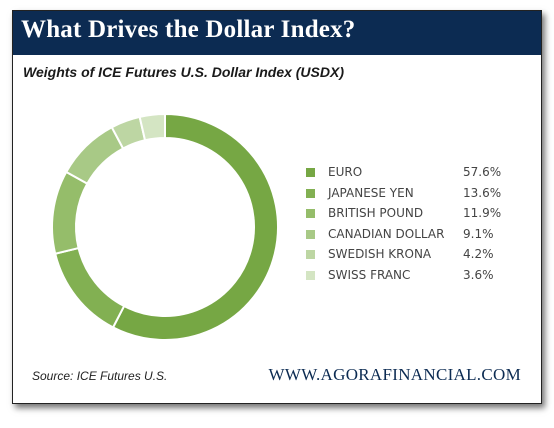  What do you see at coordinates (369, 274) in the screenshot?
I see `legend-label: SWISS FRANC` at bounding box center [369, 274].